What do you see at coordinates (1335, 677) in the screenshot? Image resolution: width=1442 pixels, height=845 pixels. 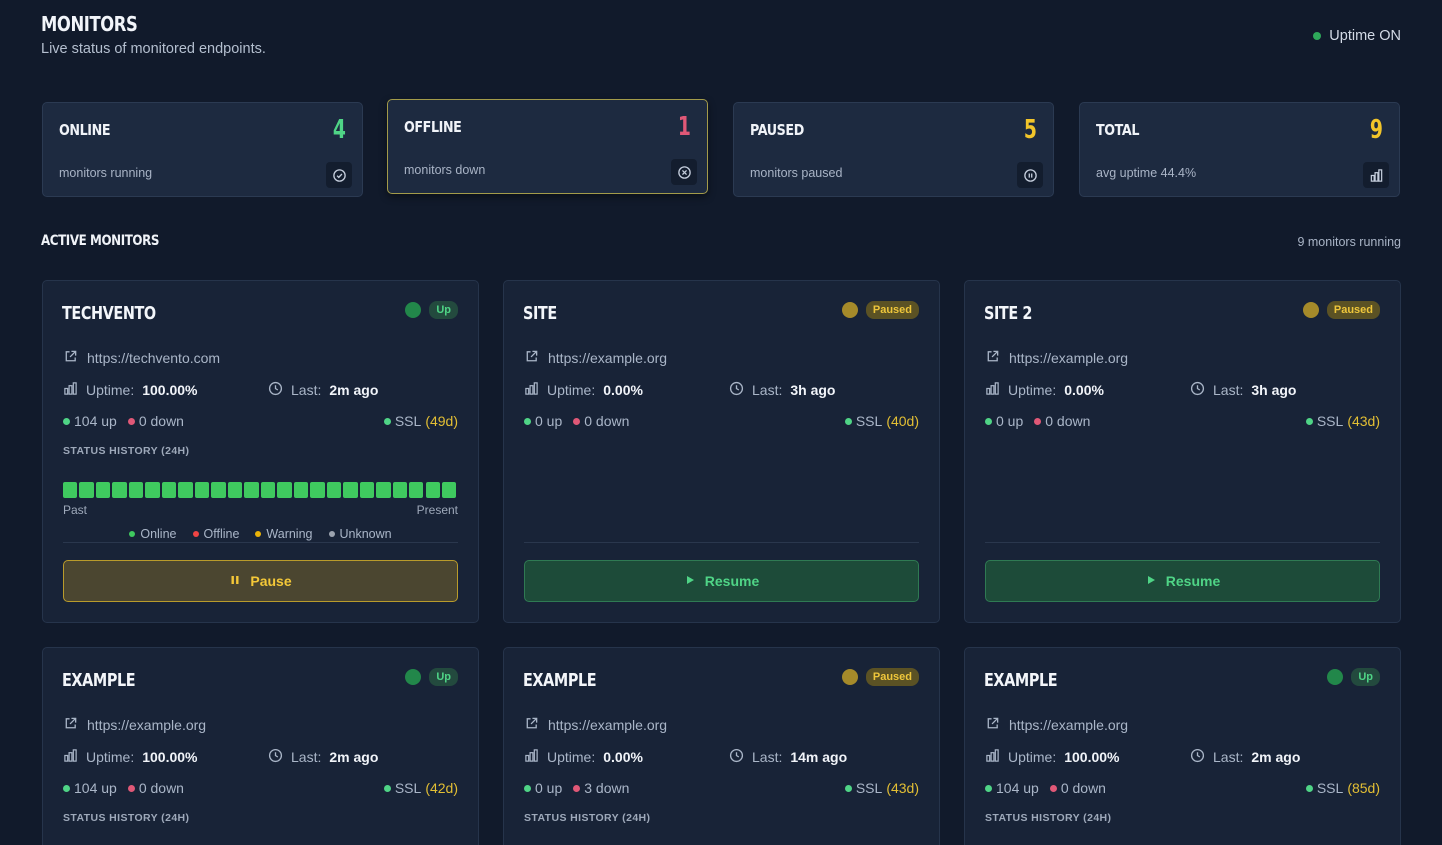 I see `status-dot-icon` at bounding box center [1335, 677].